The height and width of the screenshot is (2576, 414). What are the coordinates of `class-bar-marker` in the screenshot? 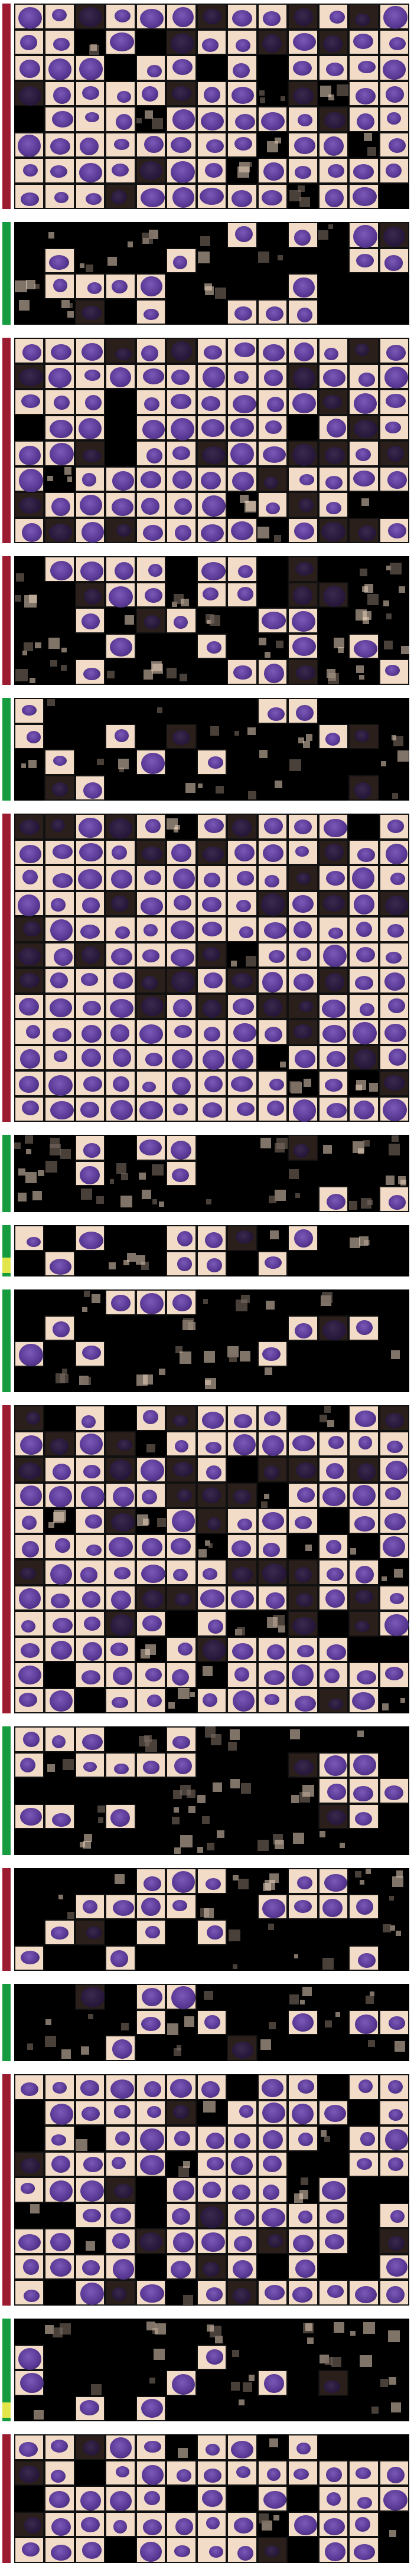 It's located at (6, 2551).